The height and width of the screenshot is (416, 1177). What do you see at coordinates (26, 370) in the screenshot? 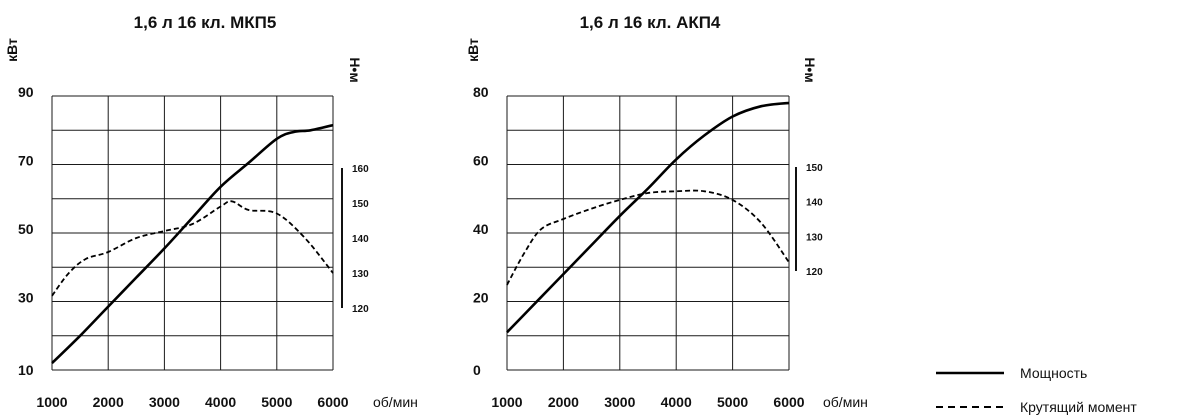
I see `y-tick-label: 10` at bounding box center [26, 370].